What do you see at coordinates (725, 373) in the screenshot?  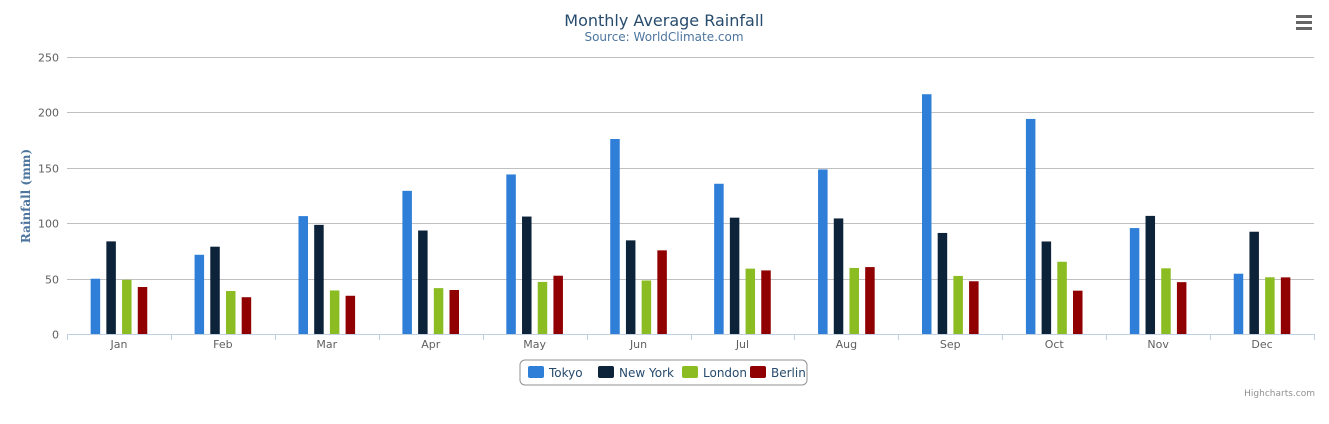 I see `legend-label: London` at bounding box center [725, 373].